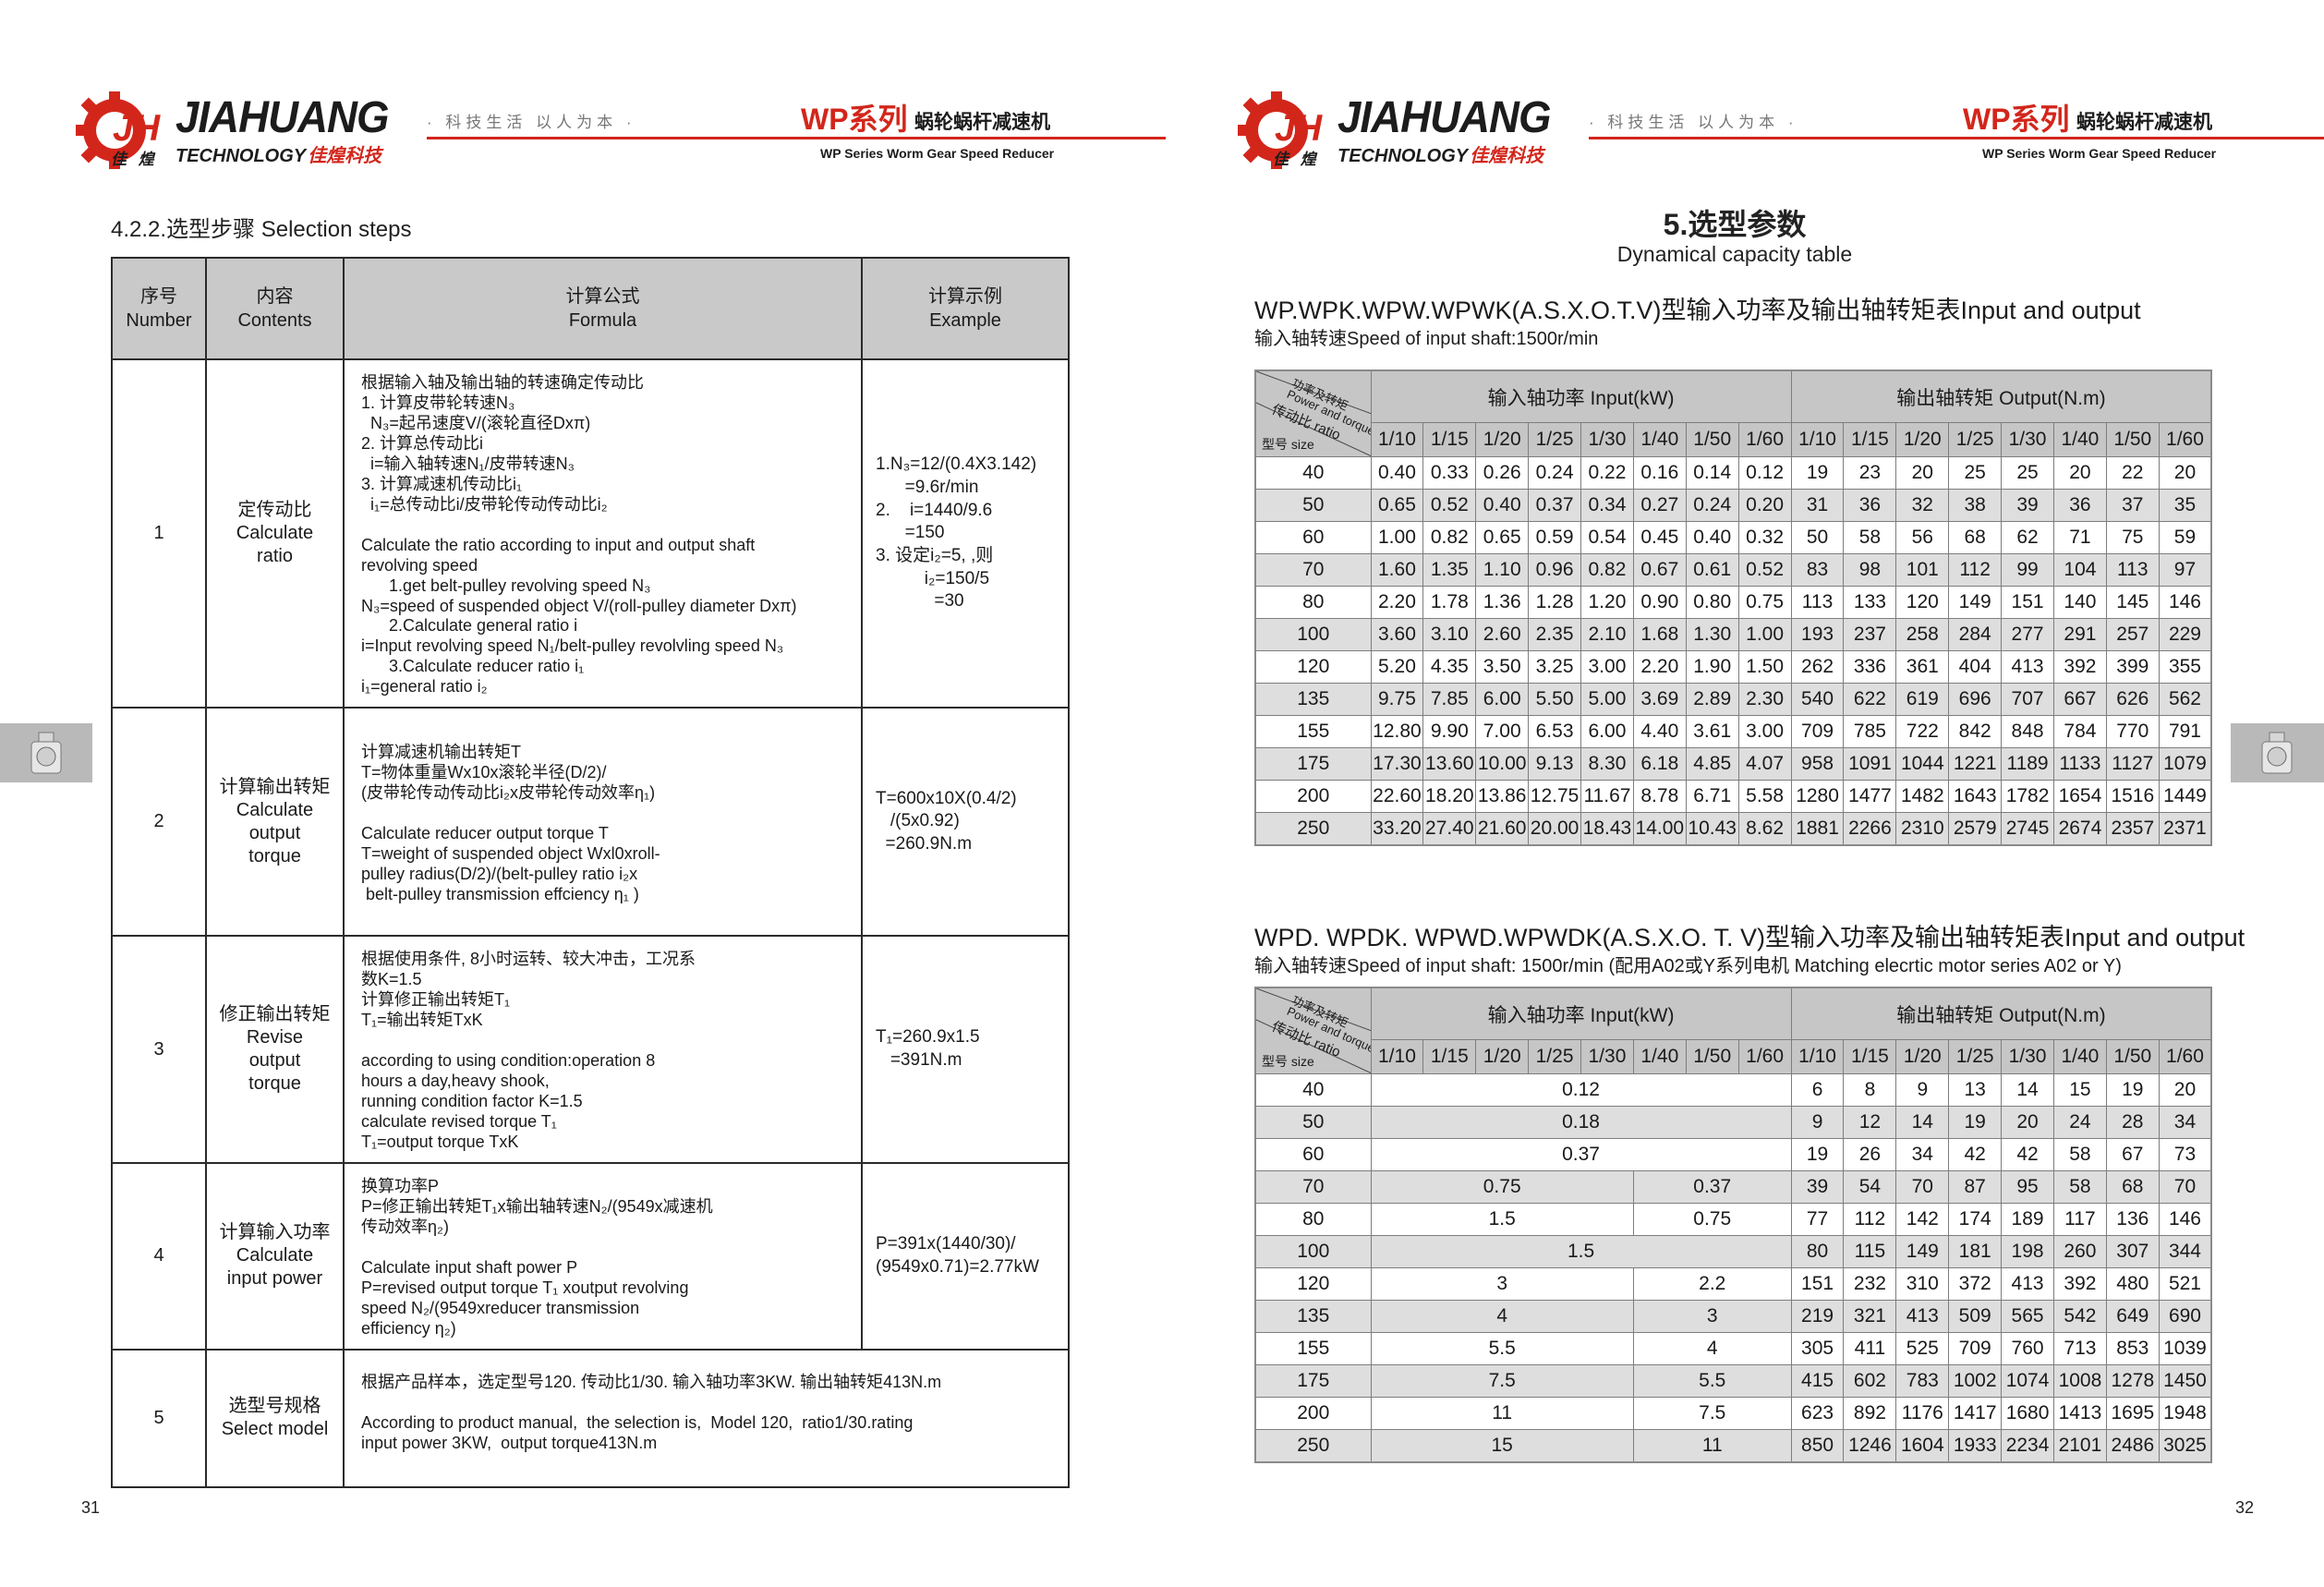 The height and width of the screenshot is (1587, 2324). What do you see at coordinates (1554, 796) in the screenshot?
I see `input-power-cell: 12.75` at bounding box center [1554, 796].